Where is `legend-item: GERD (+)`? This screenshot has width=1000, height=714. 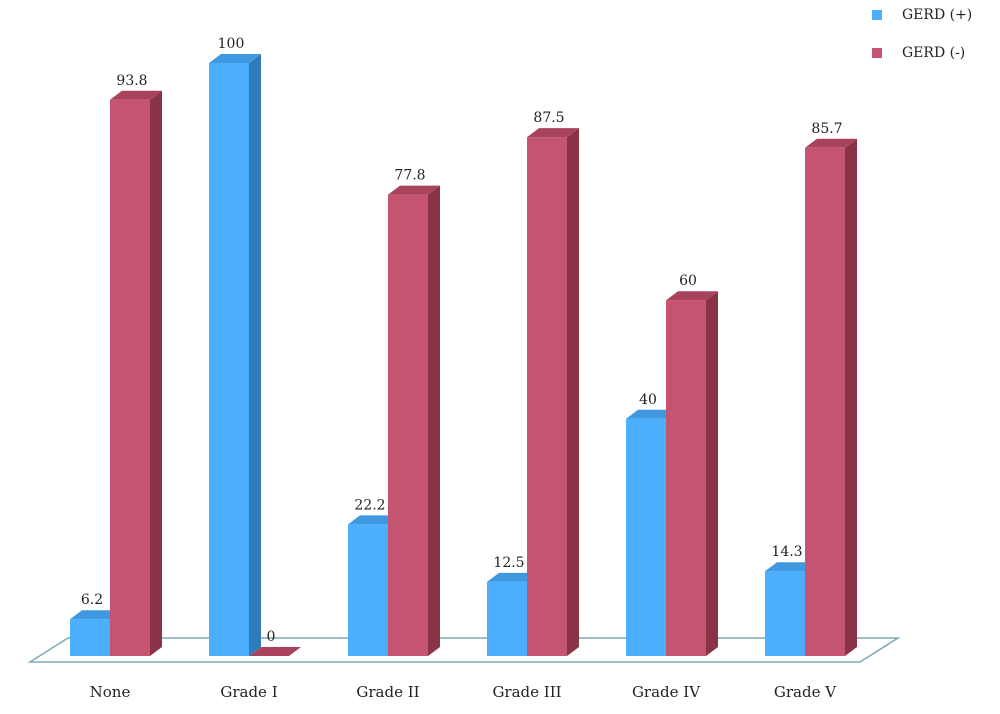
legend-item: GERD (+) is located at coordinates (932, 15).